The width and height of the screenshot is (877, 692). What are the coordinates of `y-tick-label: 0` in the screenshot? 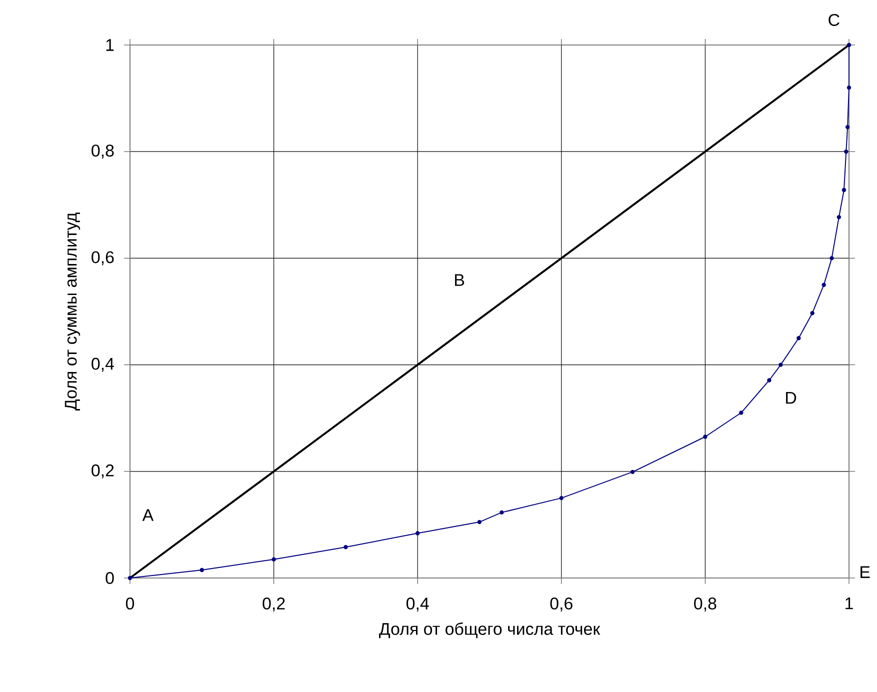 It's located at (110, 578).